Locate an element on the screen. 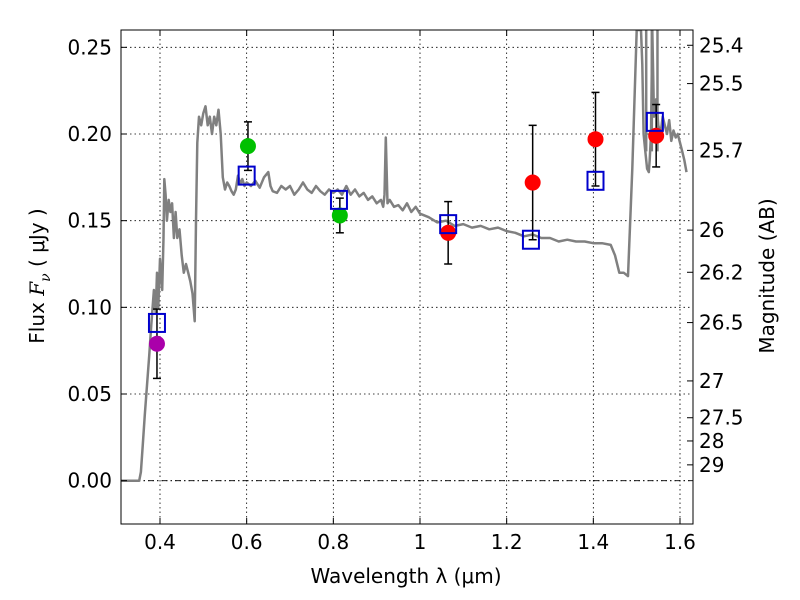 Image resolution: width=800 pixels, height=600 pixels. magnitude-tick-label: 25.4 is located at coordinates (721, 45).